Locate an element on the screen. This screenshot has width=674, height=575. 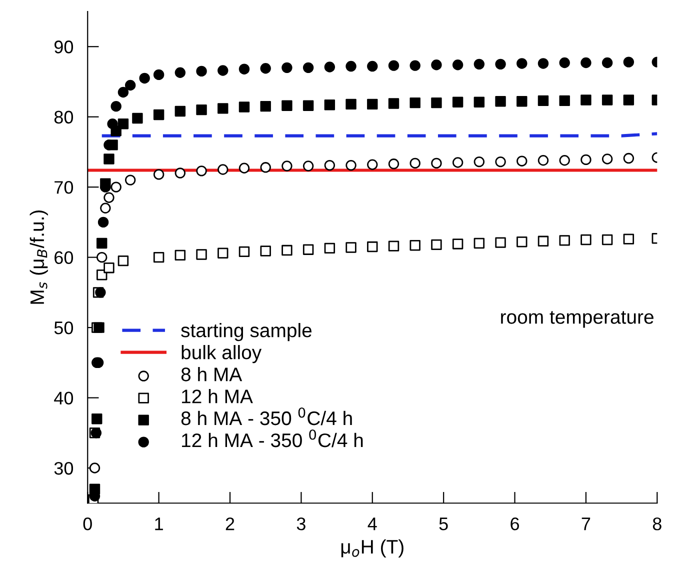
x-tick-label: 2 is located at coordinates (230, 523).